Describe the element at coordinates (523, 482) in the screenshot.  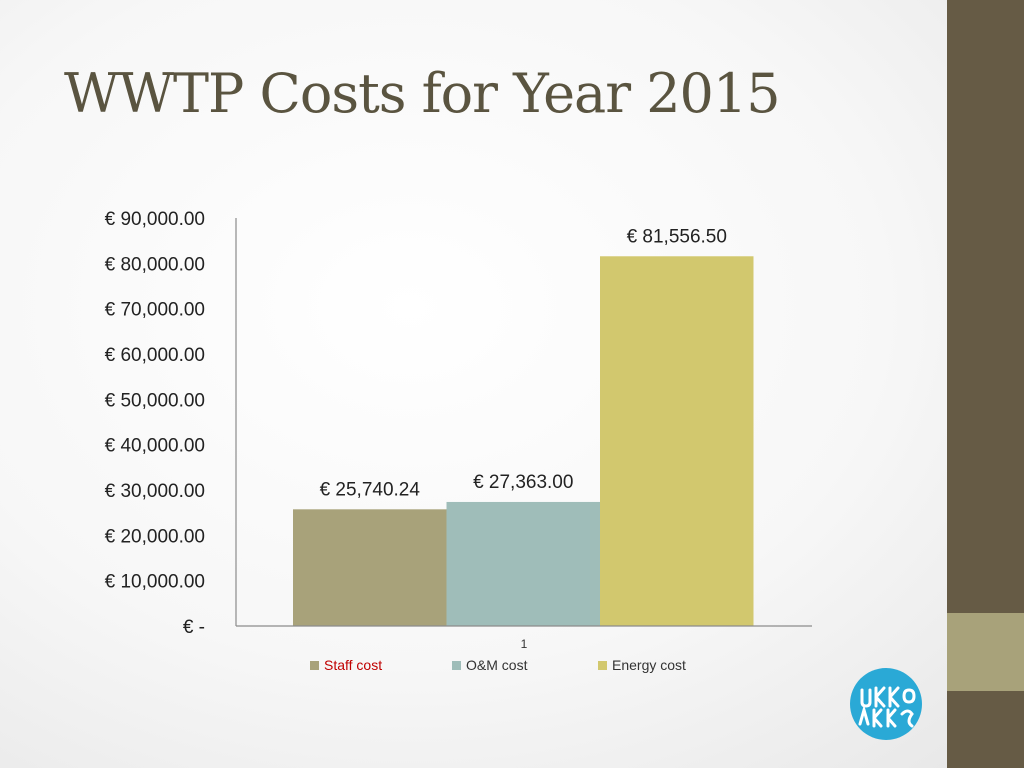
I see `data-label: € 27,363.00` at that location.